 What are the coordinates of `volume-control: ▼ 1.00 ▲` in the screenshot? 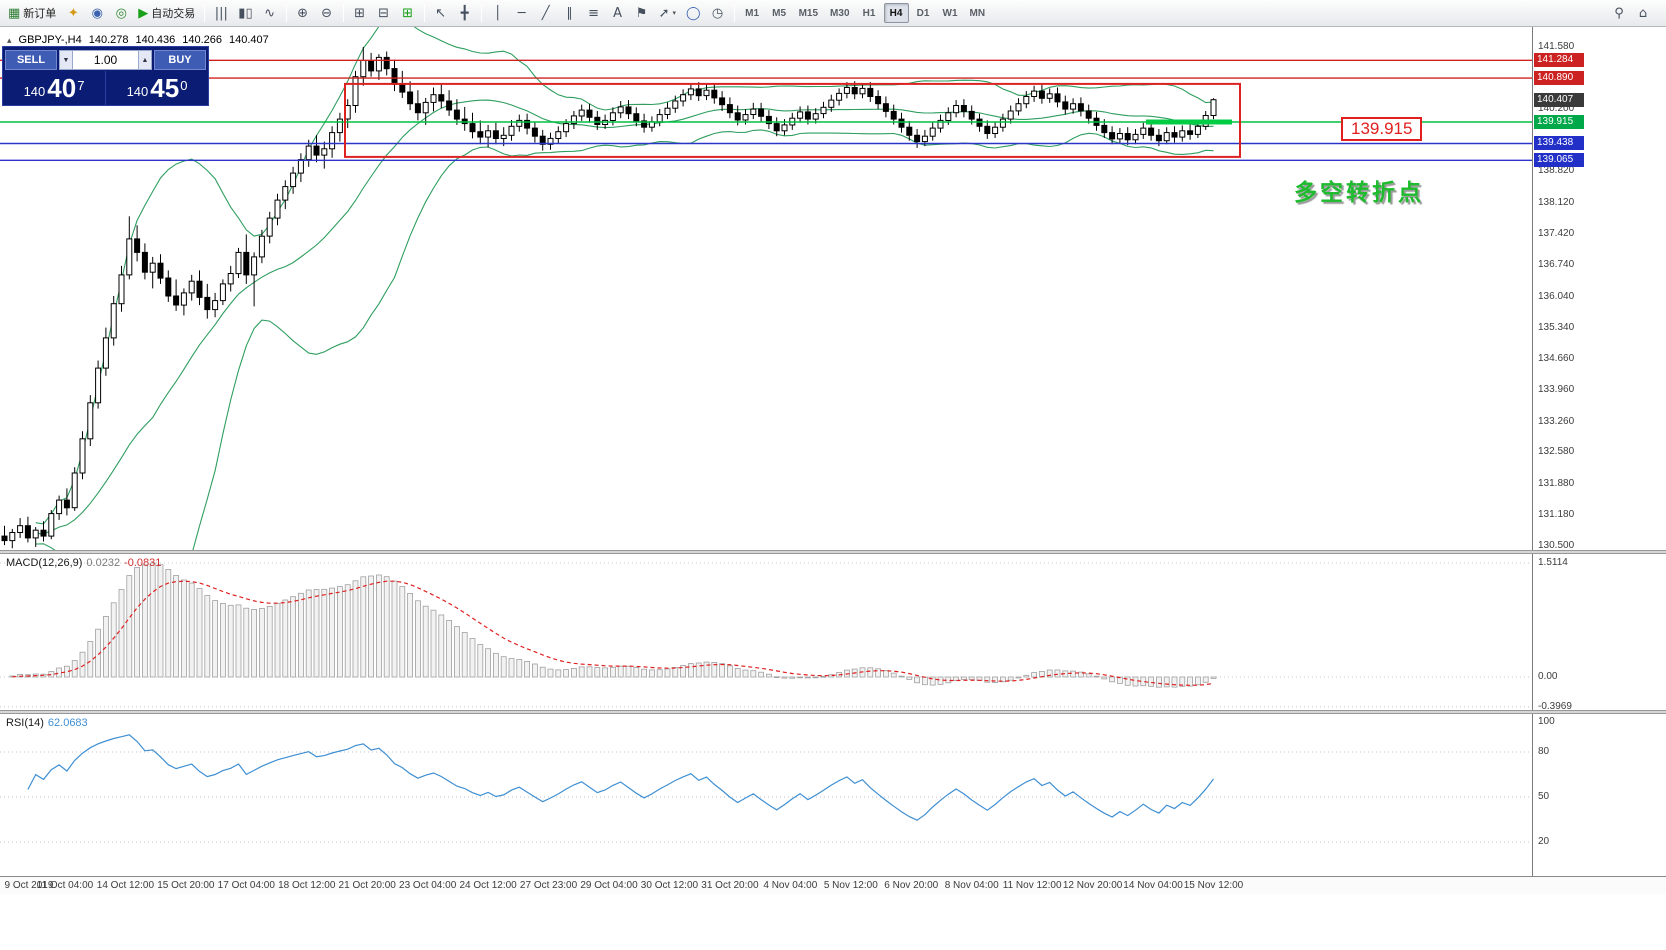 It's located at (105, 60).